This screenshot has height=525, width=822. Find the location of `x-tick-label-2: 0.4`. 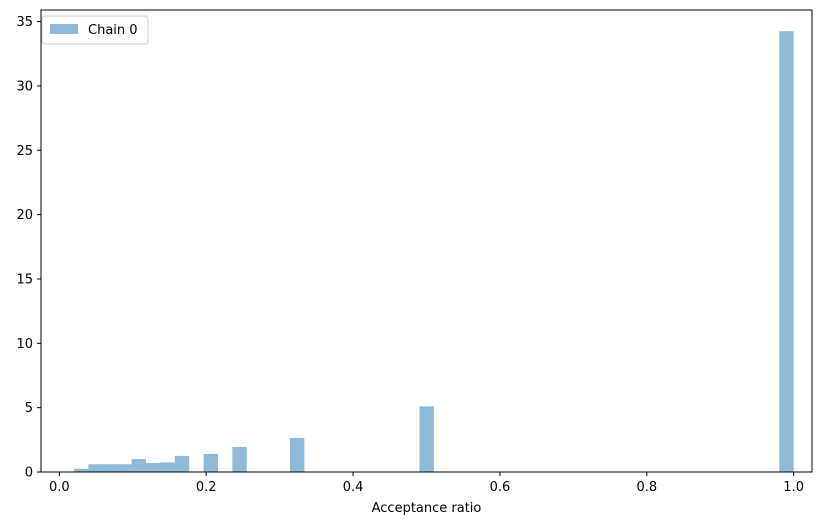

x-tick-label-2: 0.4 is located at coordinates (353, 487).